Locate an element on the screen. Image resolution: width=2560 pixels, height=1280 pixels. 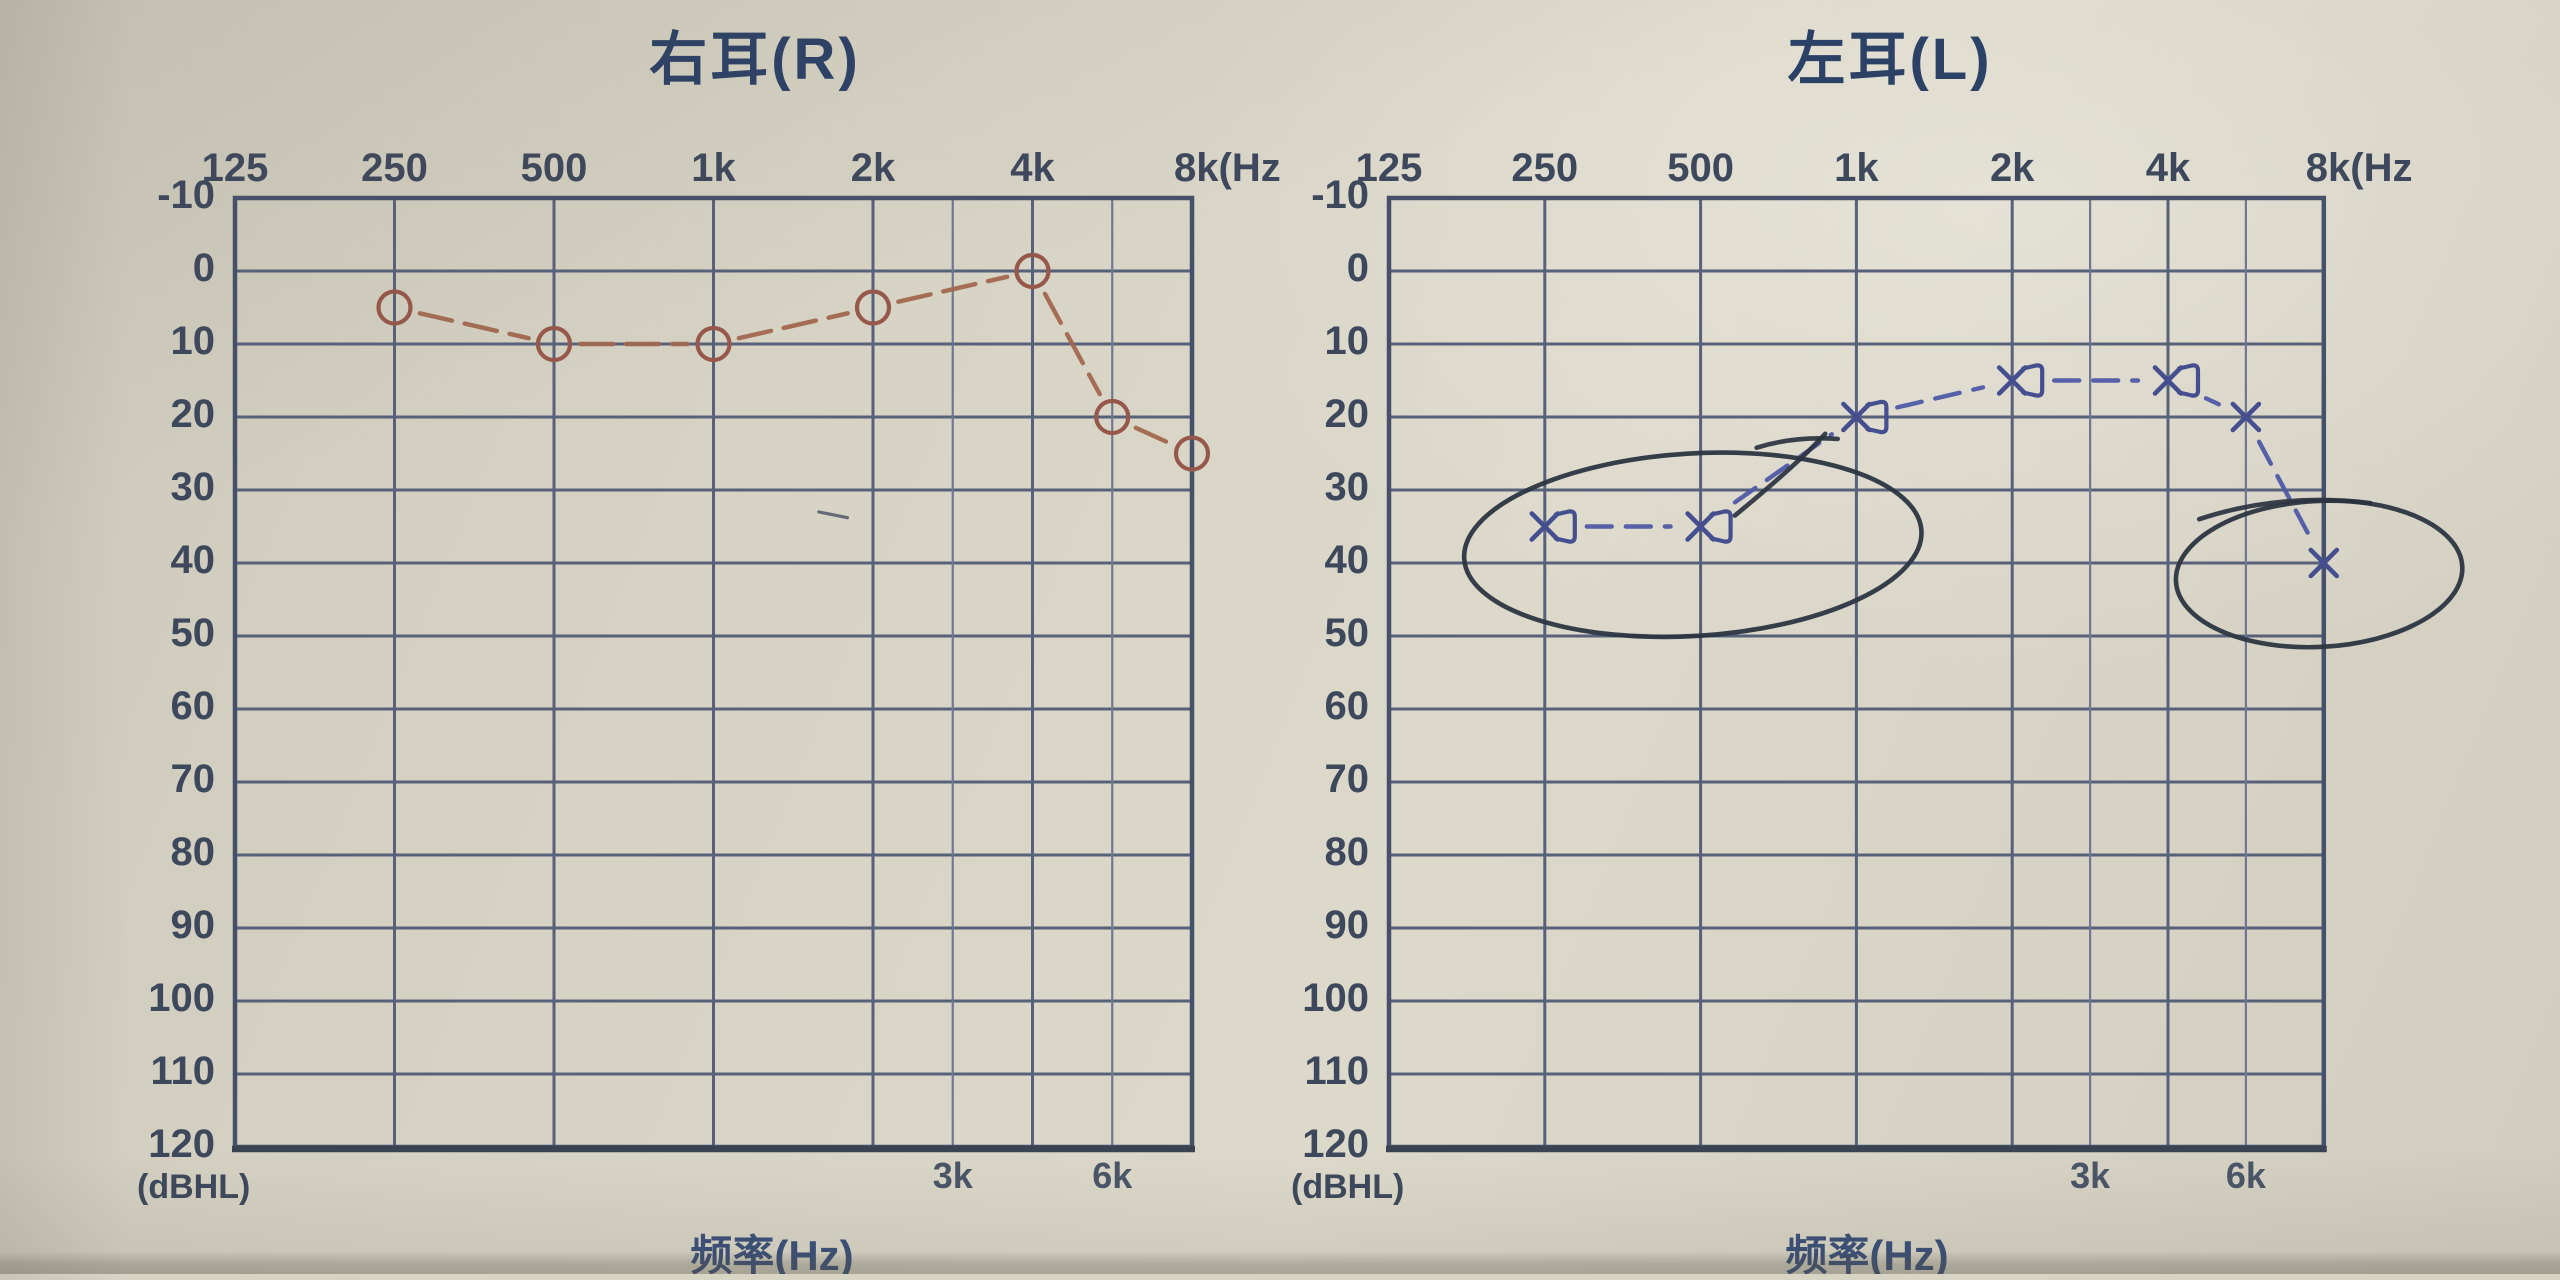
right-ear-frequency-axis-label: 频率(Hz) is located at coordinates (771, 1251).